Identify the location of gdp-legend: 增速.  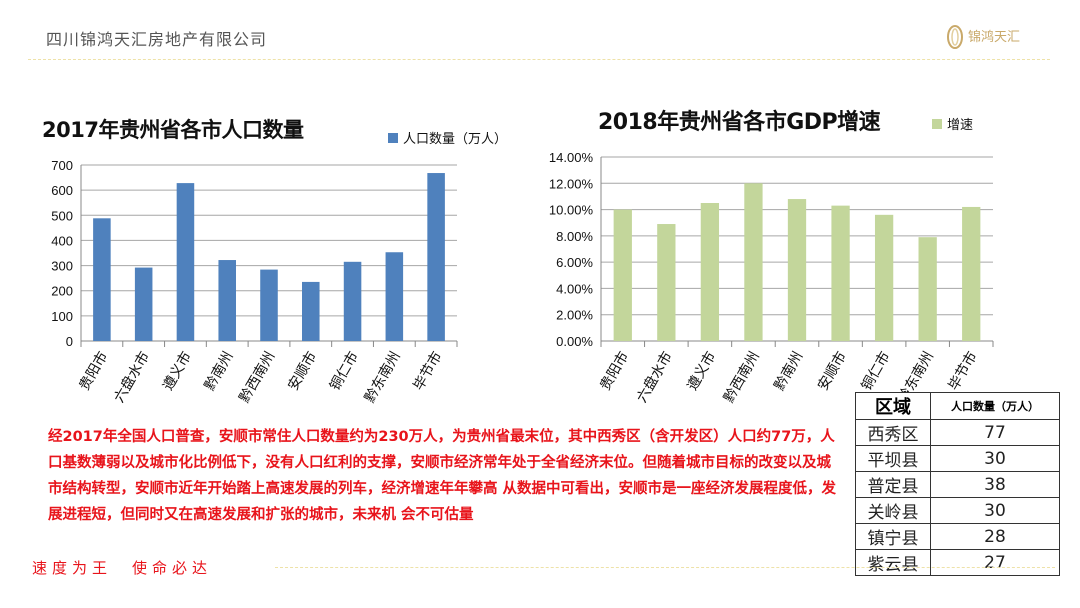
(952, 123).